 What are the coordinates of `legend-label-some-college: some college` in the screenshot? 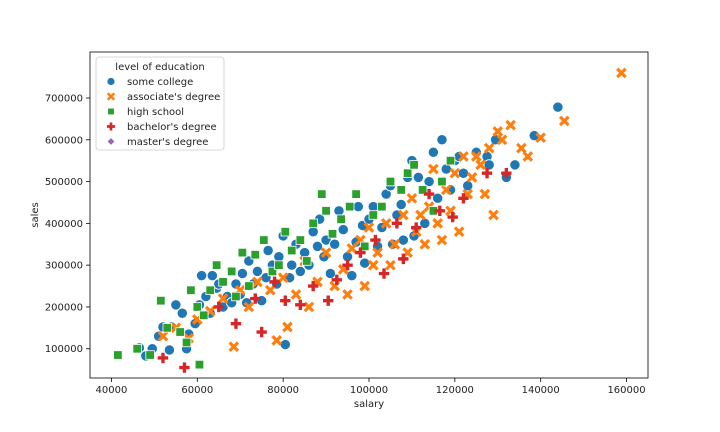 It's located at (160, 82).